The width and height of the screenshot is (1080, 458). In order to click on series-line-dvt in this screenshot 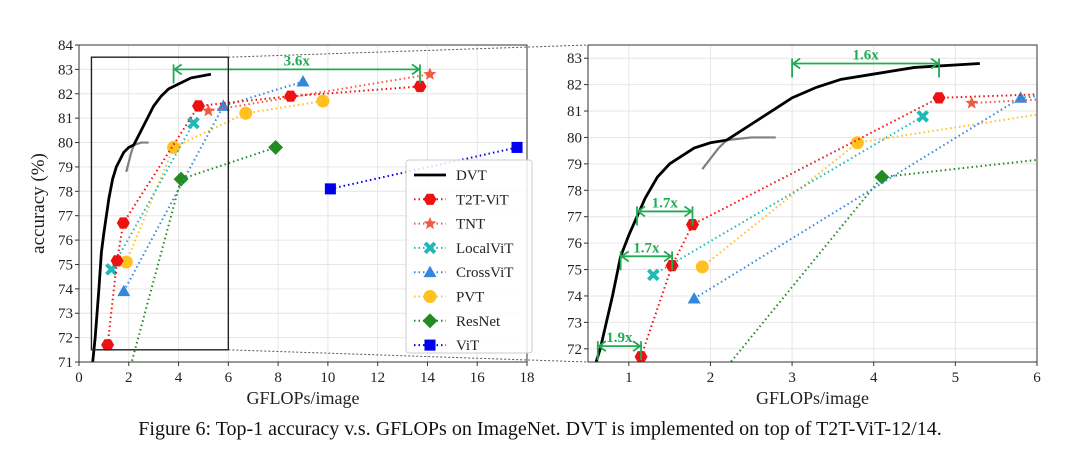, I will do `click(151, 217)`.